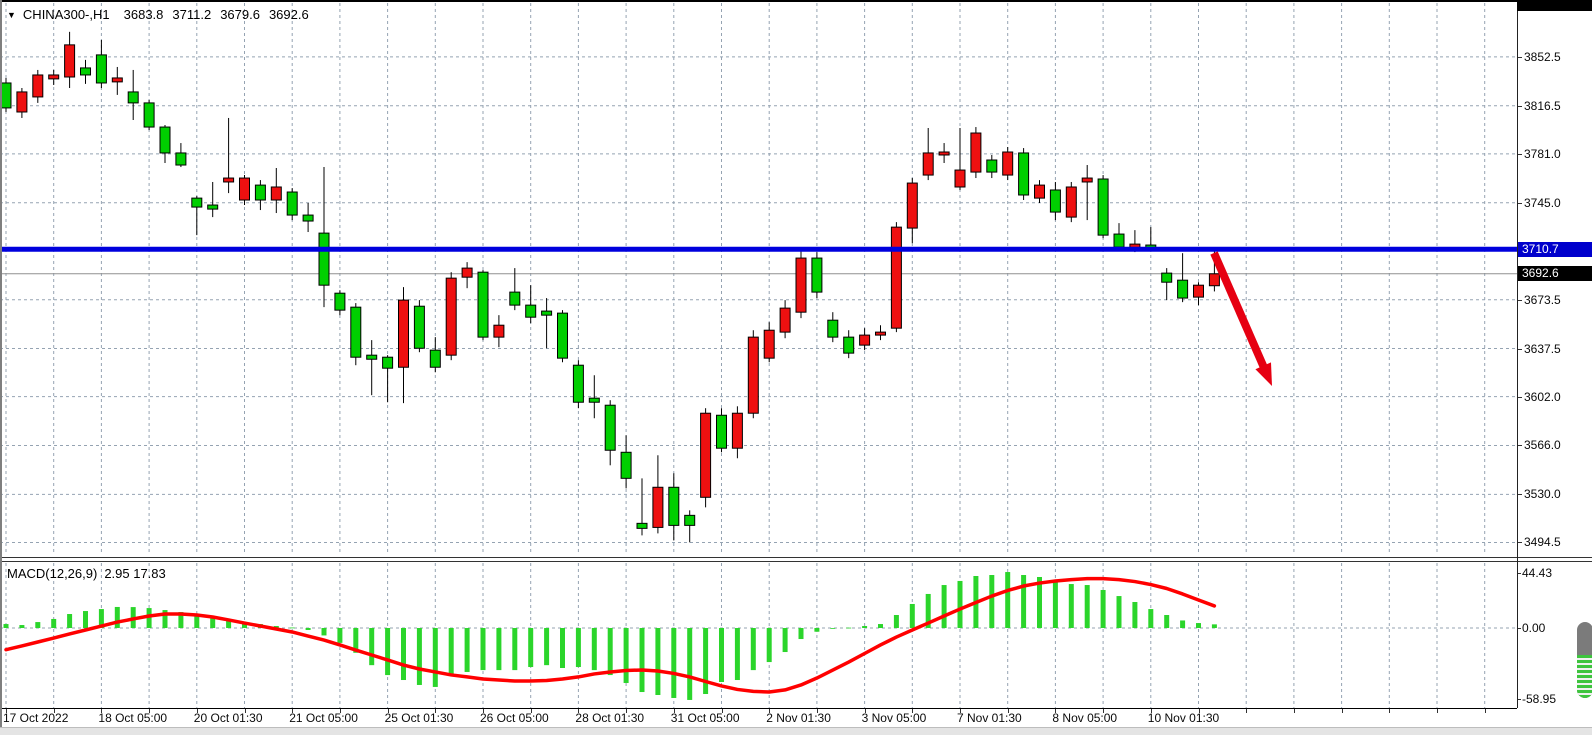 Image resolution: width=1592 pixels, height=735 pixels. What do you see at coordinates (1554, 274) in the screenshot?
I see `current-price-tag: 3692.6` at bounding box center [1554, 274].